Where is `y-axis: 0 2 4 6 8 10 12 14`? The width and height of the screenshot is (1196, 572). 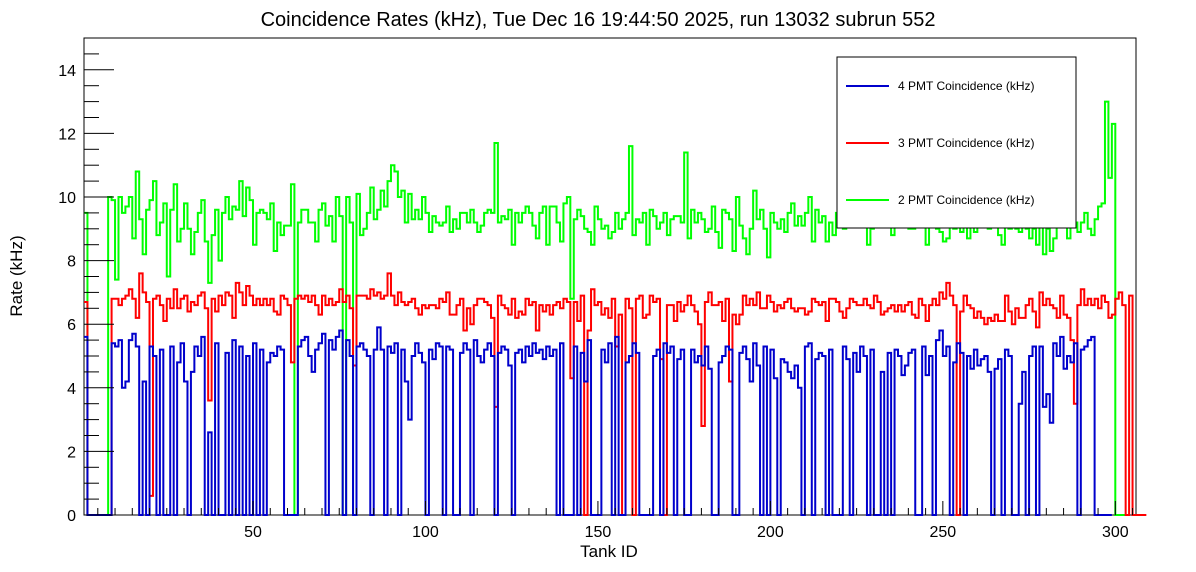 y-axis: 0 2 4 6 8 10 12 14 is located at coordinates (86, 281).